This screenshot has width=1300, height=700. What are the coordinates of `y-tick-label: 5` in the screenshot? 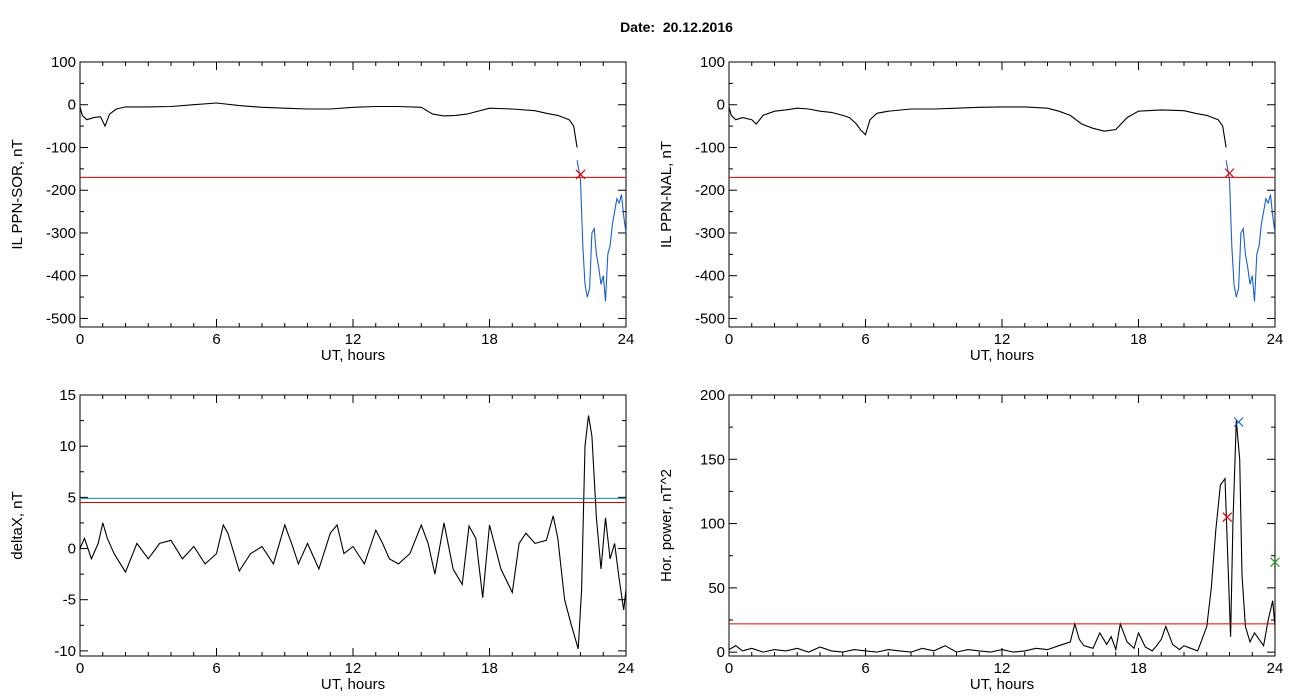 It's located at (72, 497).